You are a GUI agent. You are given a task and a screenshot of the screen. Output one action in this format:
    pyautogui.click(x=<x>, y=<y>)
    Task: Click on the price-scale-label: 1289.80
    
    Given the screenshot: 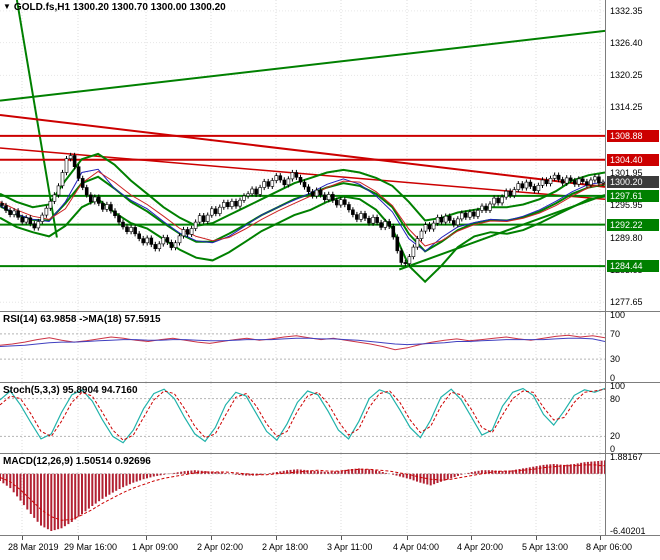 What is the action you would take?
    pyautogui.click(x=626, y=237)
    